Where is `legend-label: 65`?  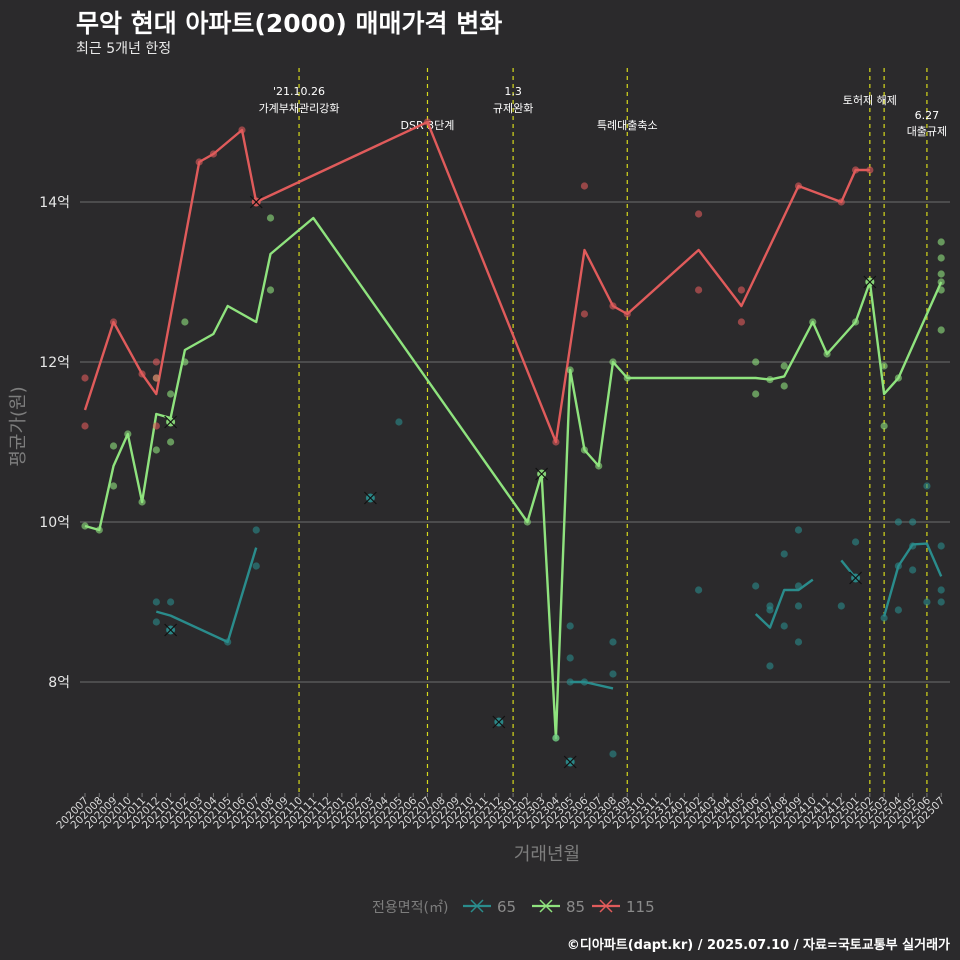 legend-label: 65 is located at coordinates (506, 907).